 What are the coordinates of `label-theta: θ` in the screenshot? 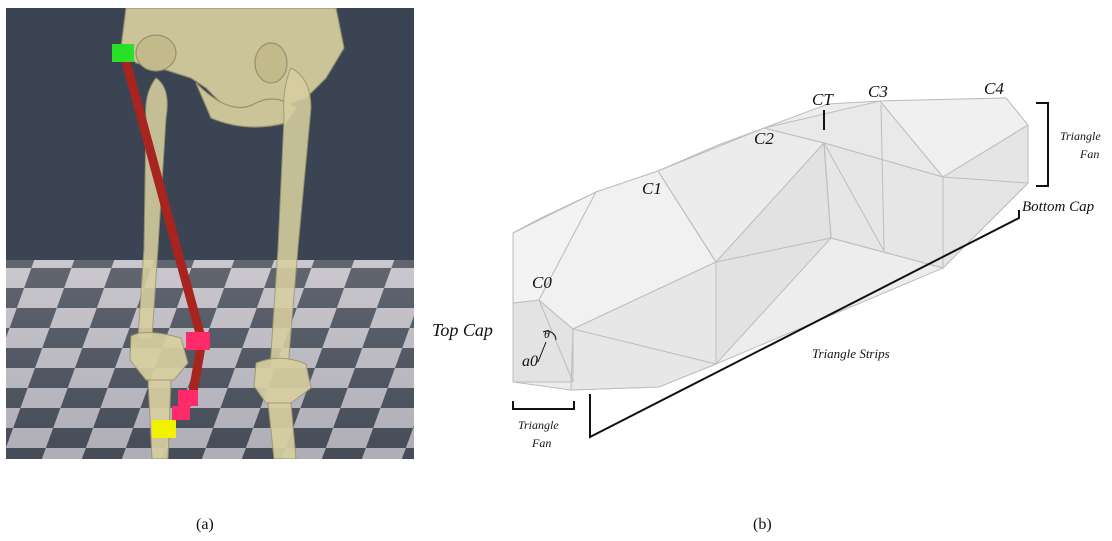 It's located at (547, 334).